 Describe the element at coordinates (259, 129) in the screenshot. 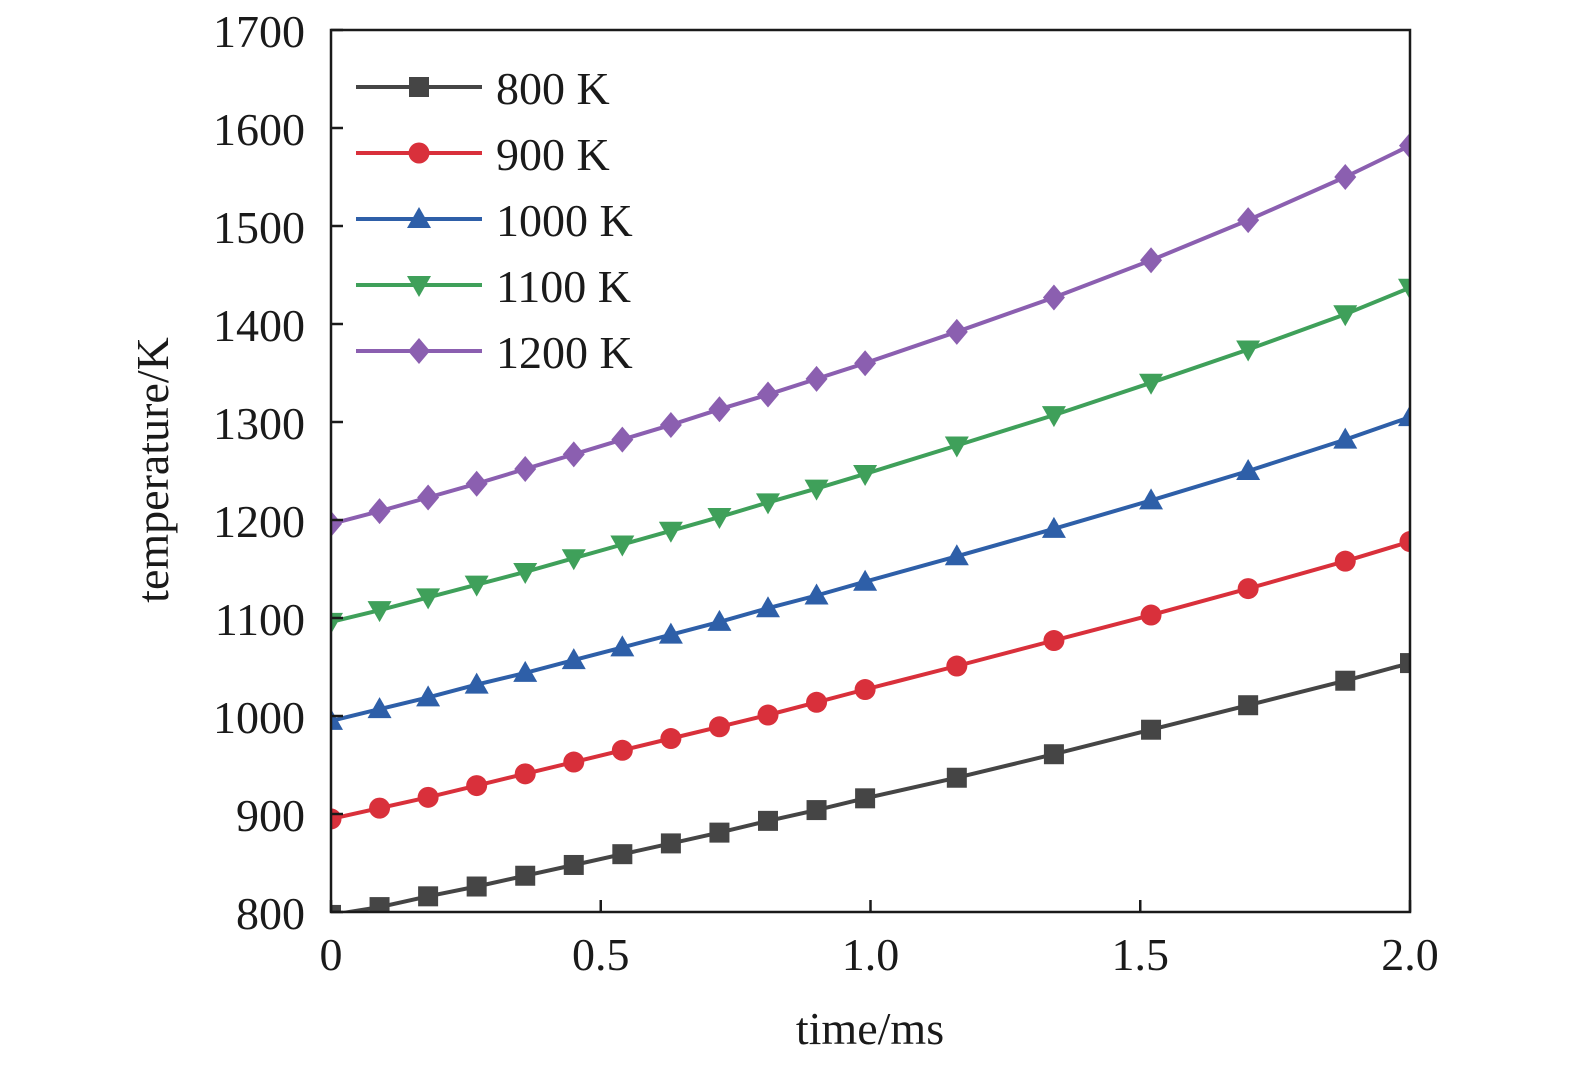

I see `y-tick-label: 1600` at that location.